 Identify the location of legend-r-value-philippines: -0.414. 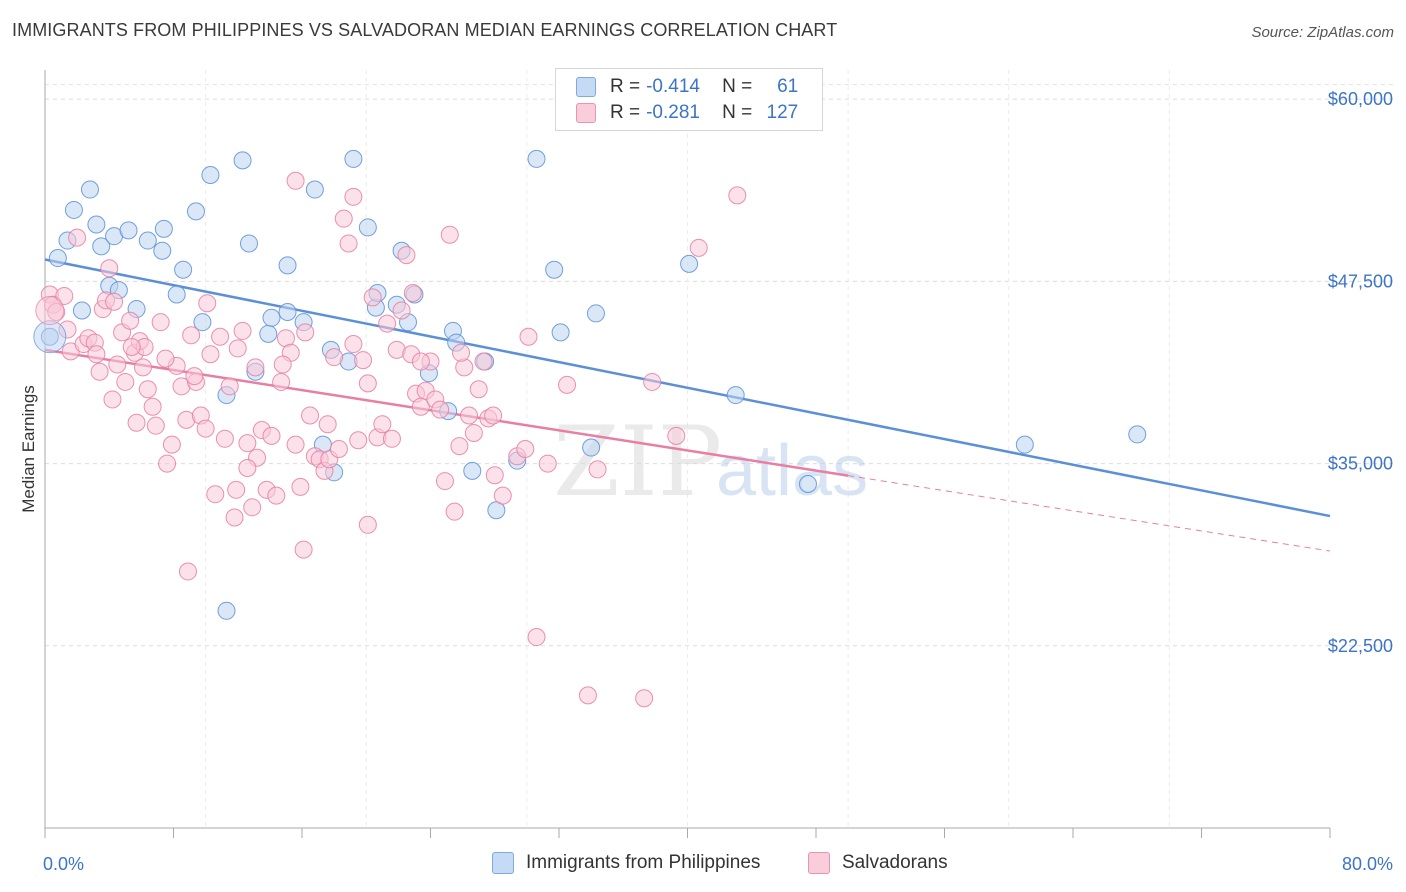
(673, 86).